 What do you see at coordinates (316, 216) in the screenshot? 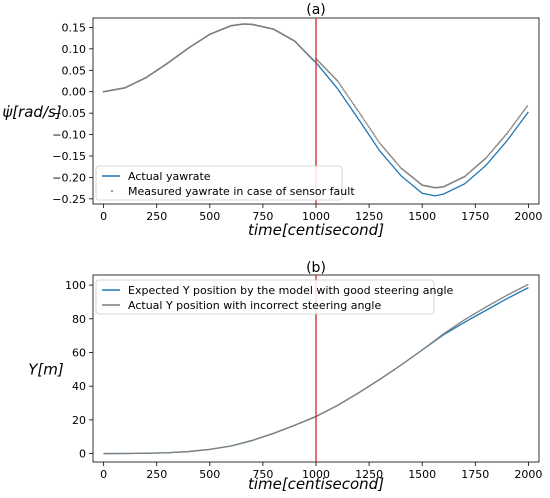
I see `x-tick-label: 1000` at bounding box center [316, 216].